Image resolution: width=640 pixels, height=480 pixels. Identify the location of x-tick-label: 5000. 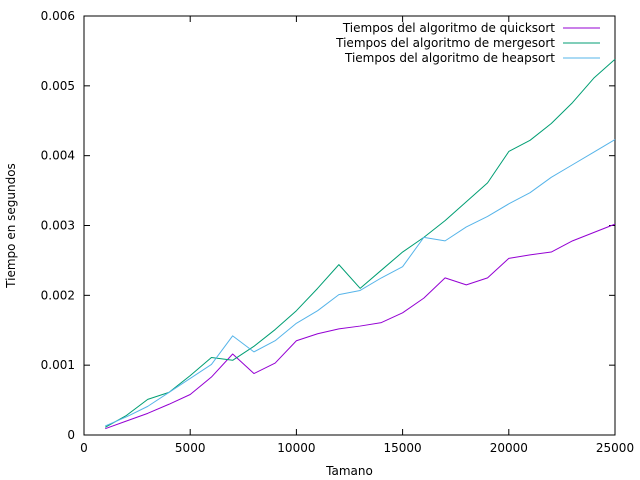
(190, 448).